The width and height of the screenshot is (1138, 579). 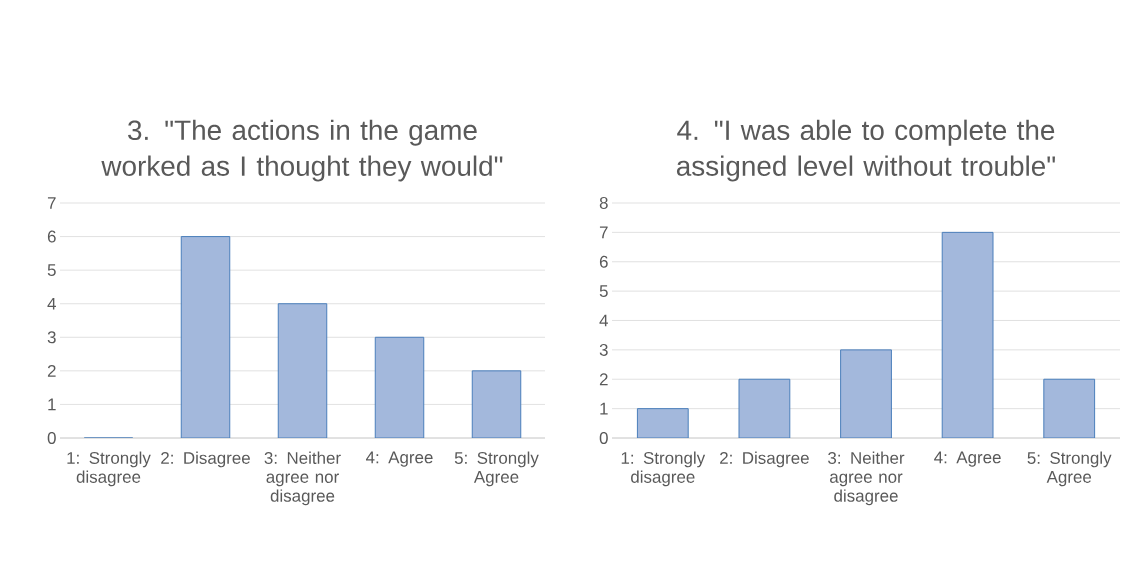 I want to click on y-tick-label: 8, so click(x=603, y=203).